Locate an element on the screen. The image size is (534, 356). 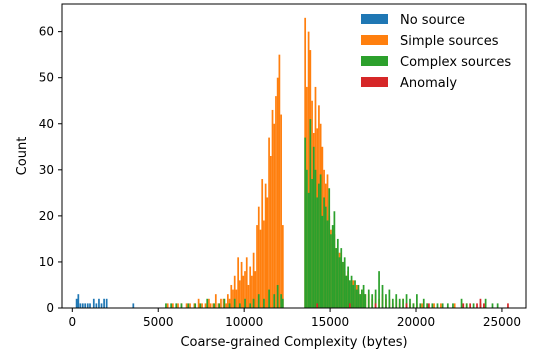
y-tick-label: 30 is located at coordinates (46, 170).